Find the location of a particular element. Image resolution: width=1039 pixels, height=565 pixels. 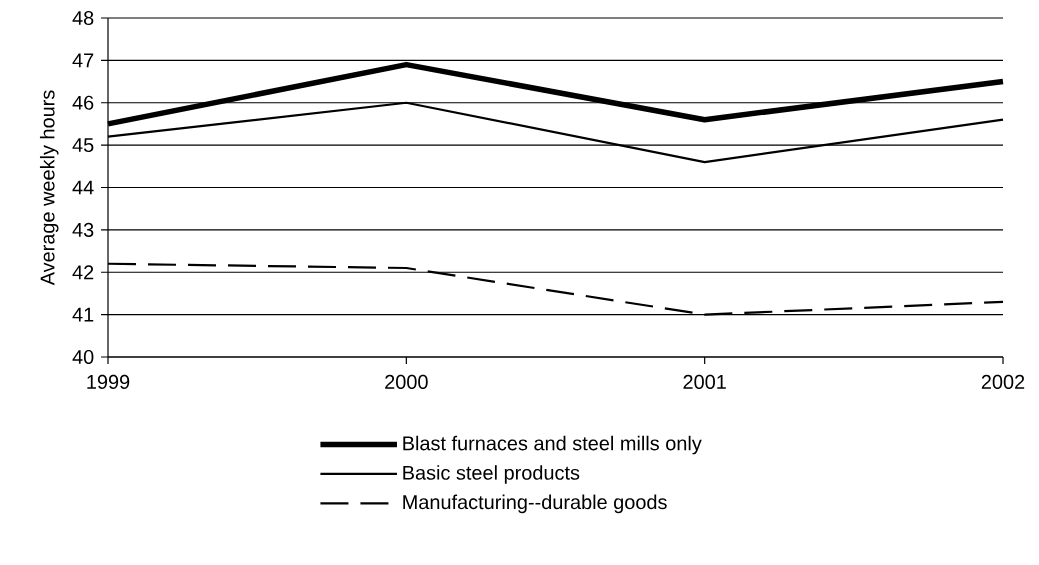

x-tick-label: 2002 is located at coordinates (1003, 381).